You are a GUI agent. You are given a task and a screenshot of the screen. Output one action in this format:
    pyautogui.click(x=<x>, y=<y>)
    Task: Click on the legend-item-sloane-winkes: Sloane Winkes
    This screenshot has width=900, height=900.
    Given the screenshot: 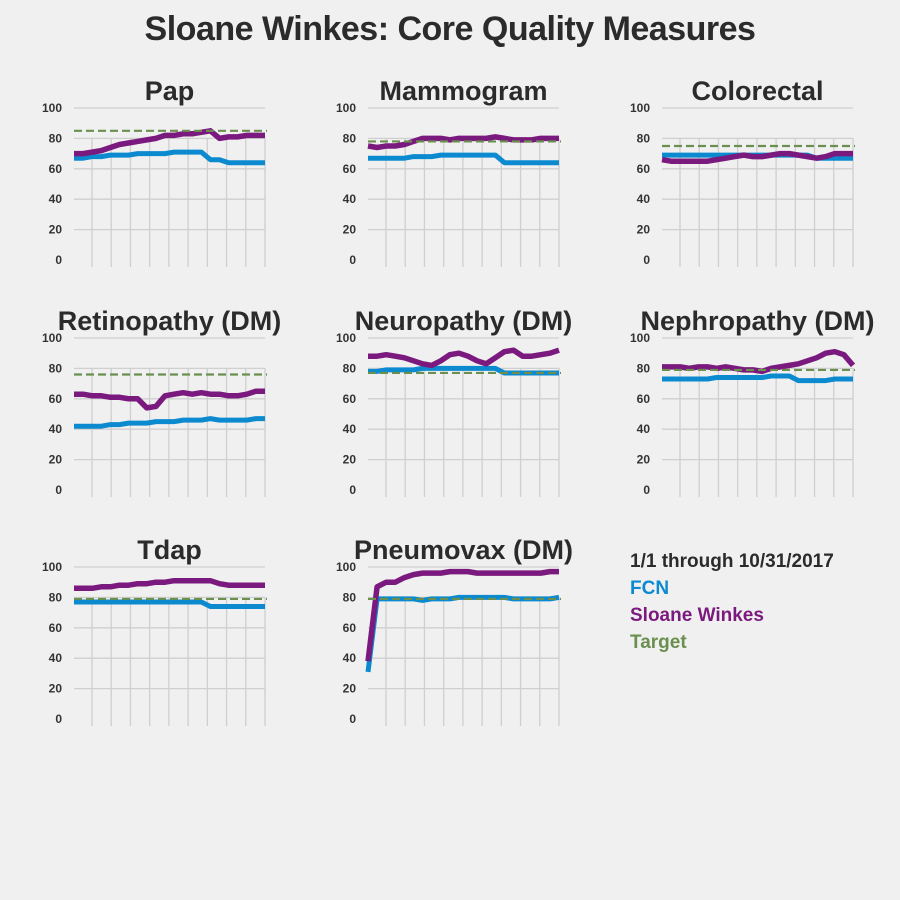 What is the action you would take?
    pyautogui.click(x=697, y=615)
    